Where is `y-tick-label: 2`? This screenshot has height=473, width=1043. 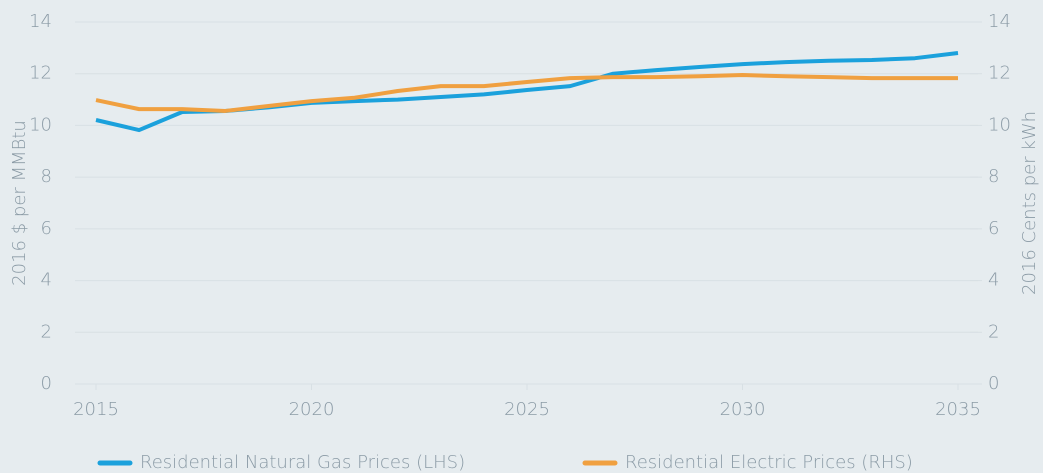
y-tick-label: 2 is located at coordinates (46, 331).